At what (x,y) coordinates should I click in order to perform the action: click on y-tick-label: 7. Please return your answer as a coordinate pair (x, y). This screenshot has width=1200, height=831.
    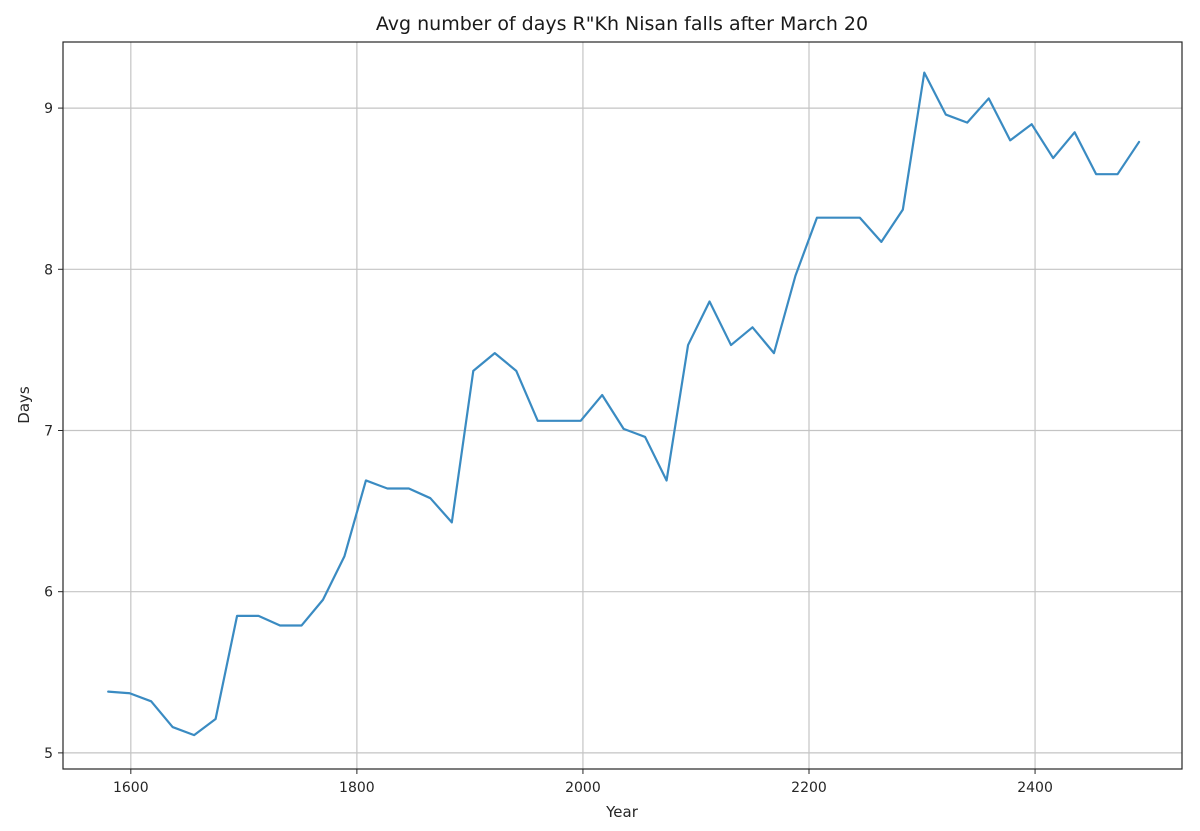
    Looking at the image, I should click on (48, 431).